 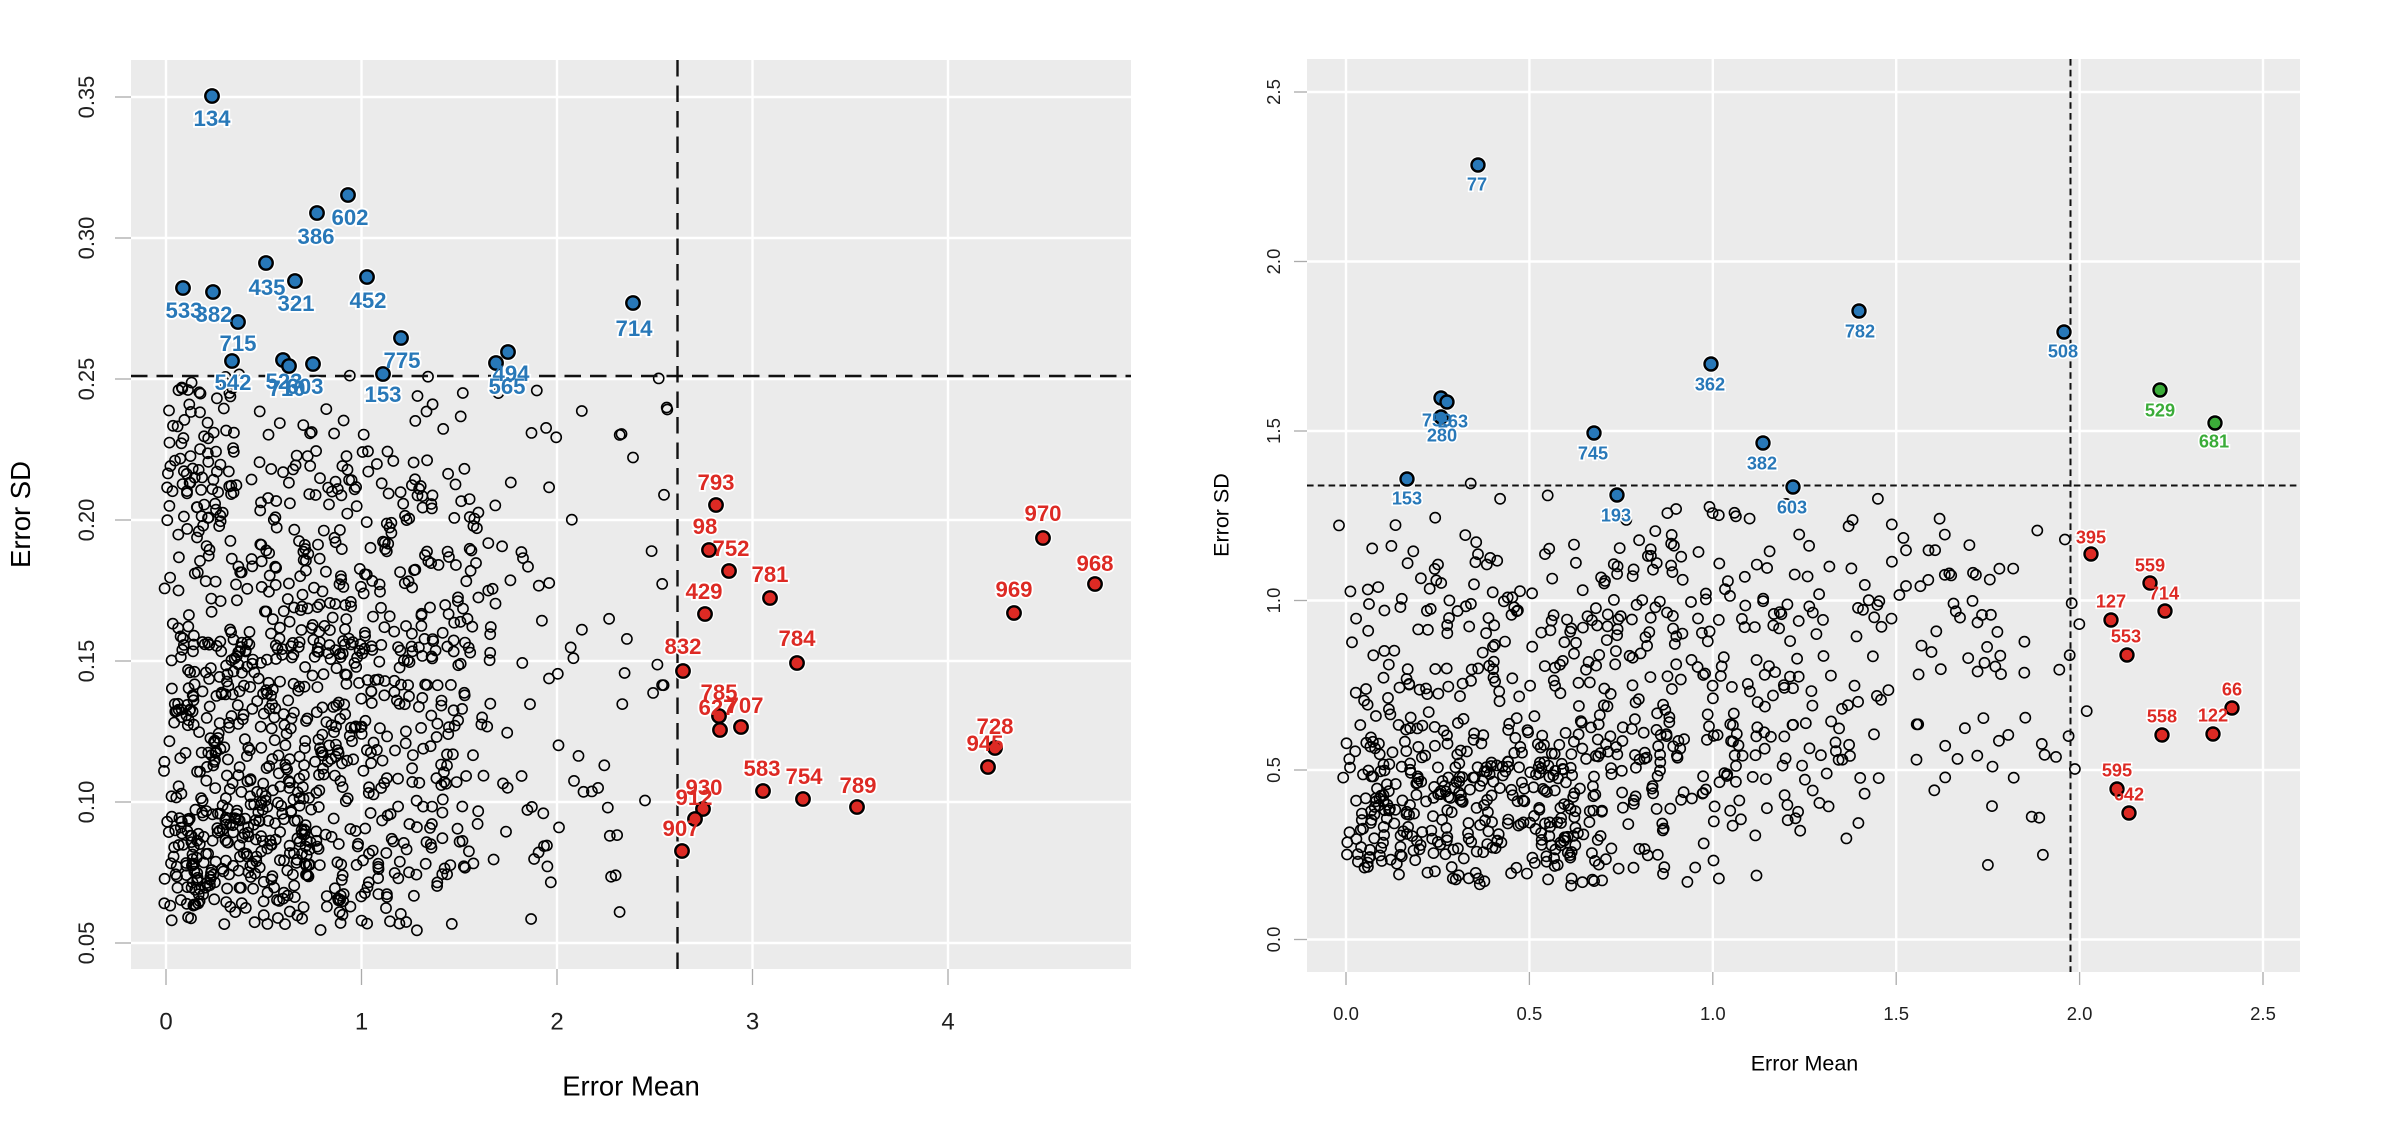 What do you see at coordinates (857, 785) in the screenshot?
I see `svg-text: 789` at bounding box center [857, 785].